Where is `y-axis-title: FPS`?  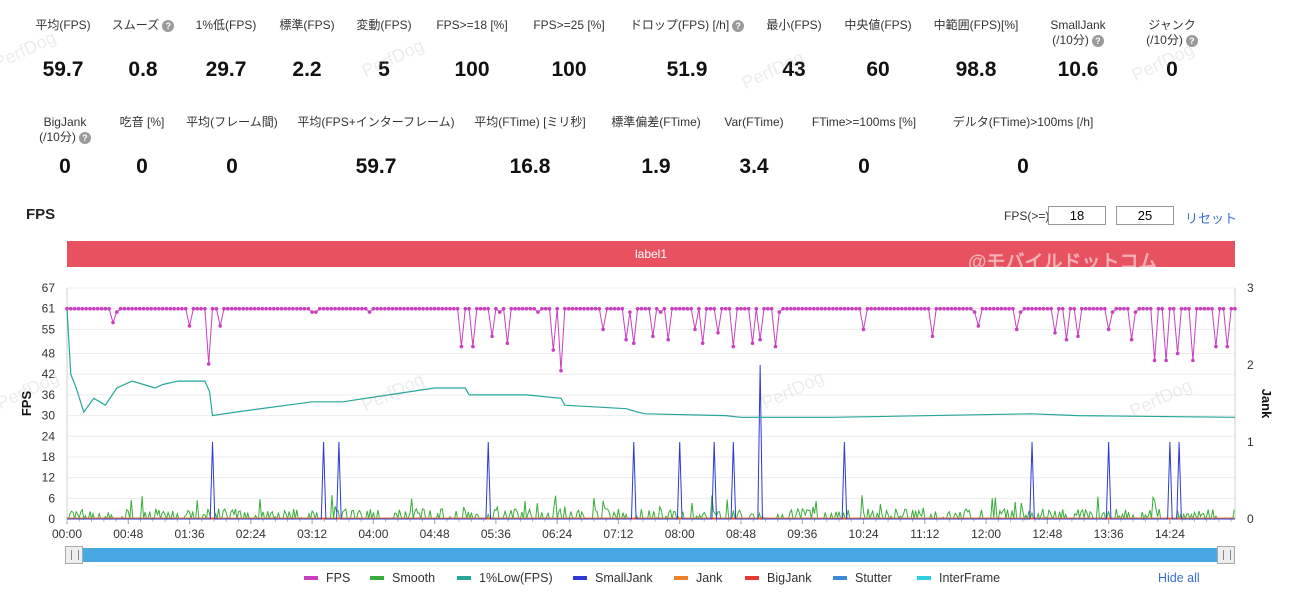 y-axis-title: FPS is located at coordinates (26, 404).